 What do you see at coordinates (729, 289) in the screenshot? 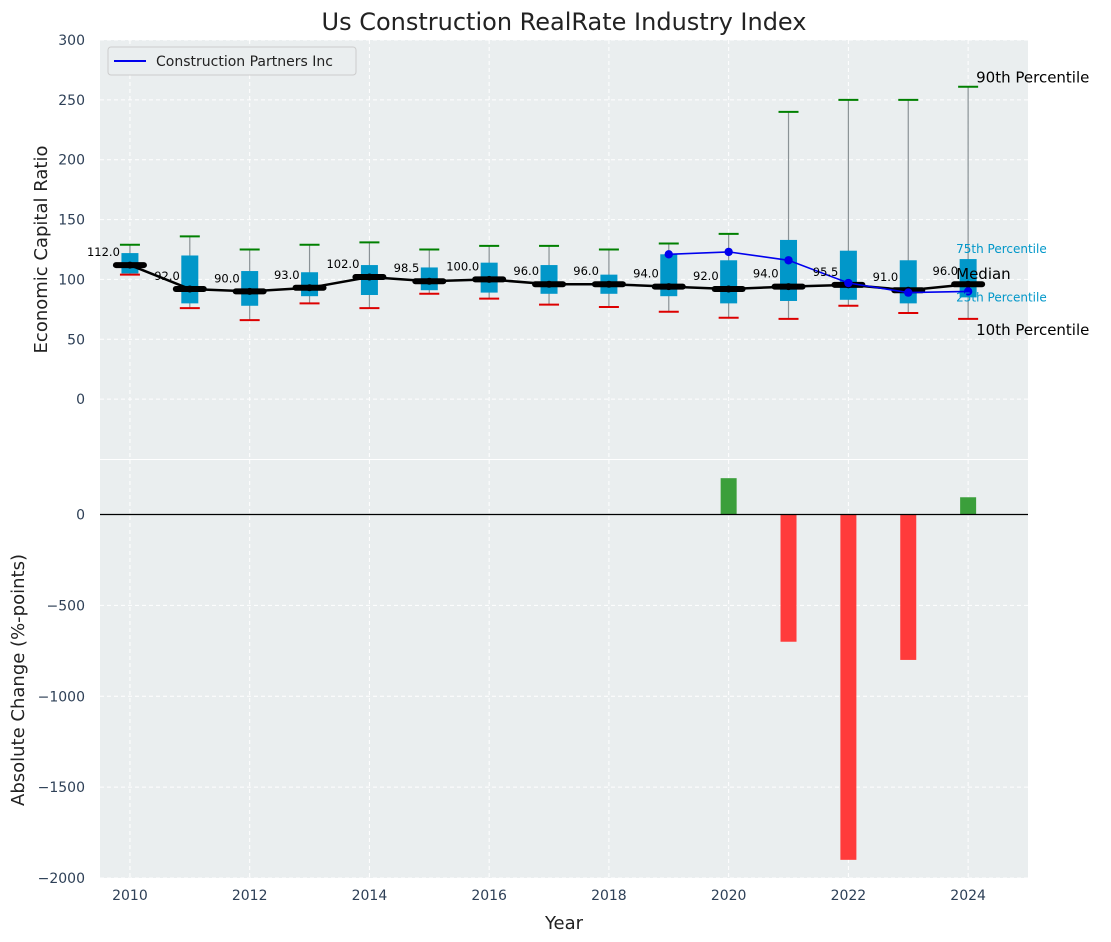
I see `median-point-2020` at bounding box center [729, 289].